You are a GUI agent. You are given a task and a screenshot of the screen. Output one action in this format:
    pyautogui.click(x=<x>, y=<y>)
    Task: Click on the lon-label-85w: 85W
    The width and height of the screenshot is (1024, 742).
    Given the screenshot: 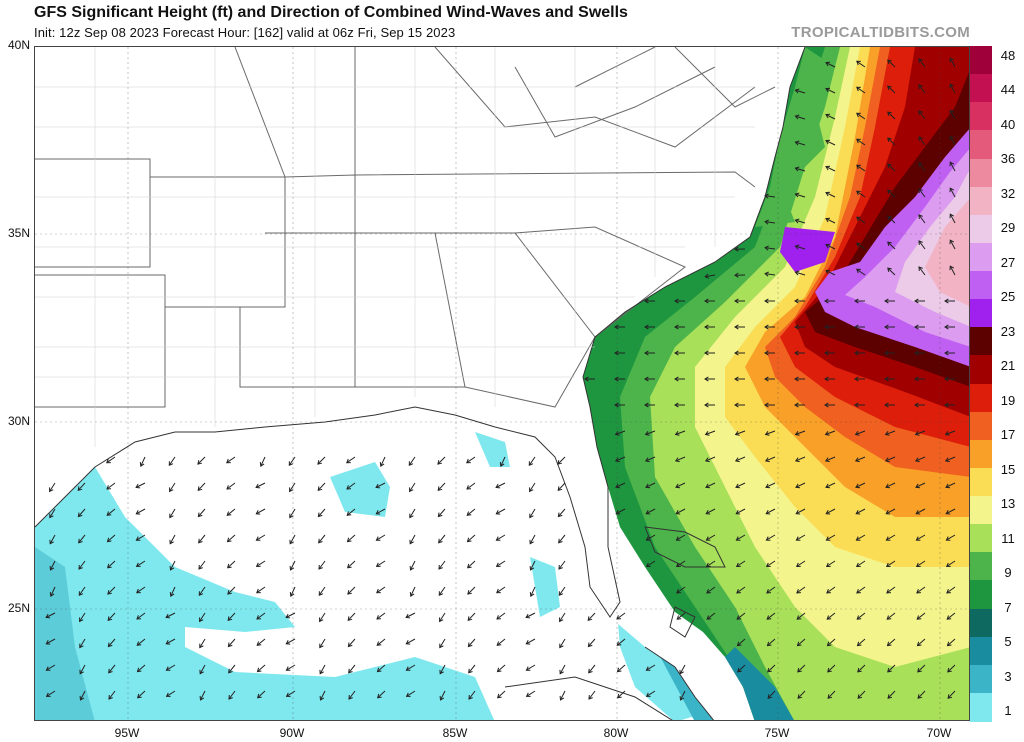 What is the action you would take?
    pyautogui.click(x=455, y=733)
    